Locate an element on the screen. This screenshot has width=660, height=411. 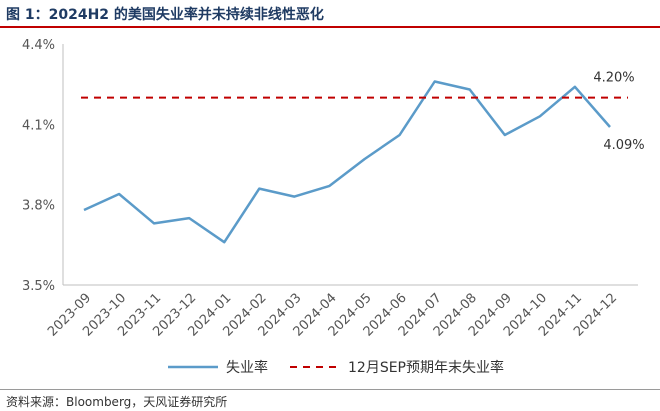
source-note: 资料来源：Bloomberg，天风证券研究所 is located at coordinates (117, 402).